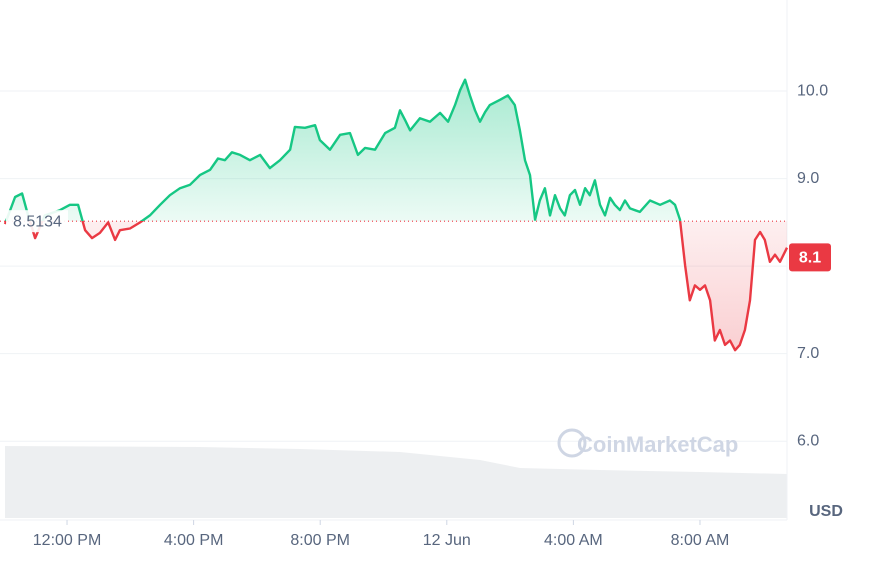 This screenshot has width=871, height=563. What do you see at coordinates (396, 482) in the screenshot?
I see `volume-area` at bounding box center [396, 482].